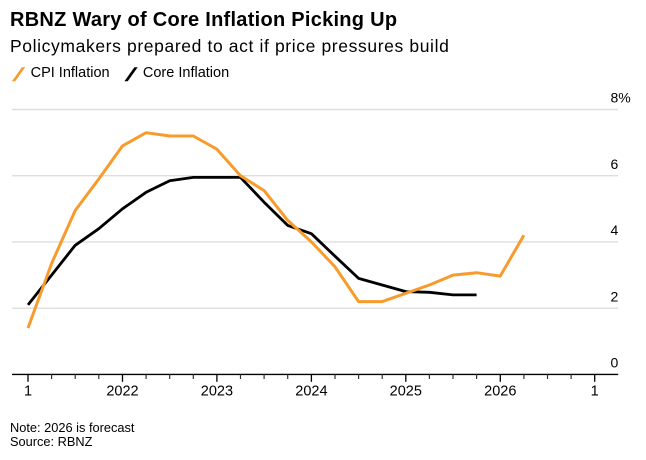 Image resolution: width=646 pixels, height=460 pixels. Describe the element at coordinates (311, 392) in the screenshot. I see `svg-text: 2024` at that location.